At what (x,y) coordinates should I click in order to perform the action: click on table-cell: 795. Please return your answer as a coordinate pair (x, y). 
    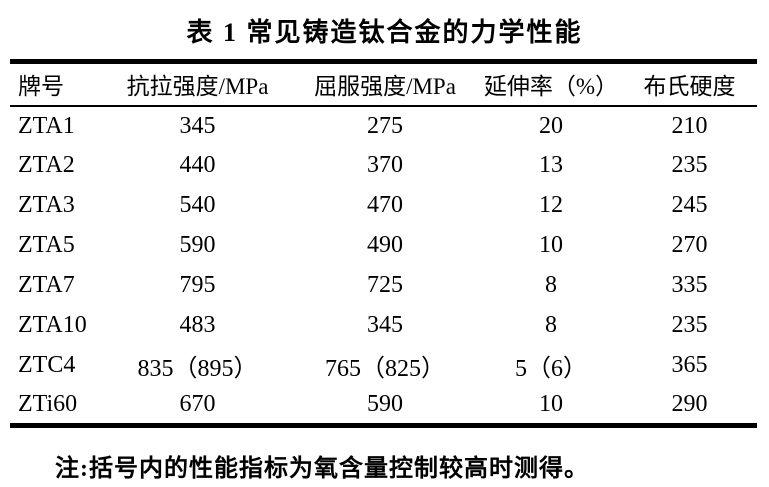
    Looking at the image, I should click on (197, 285).